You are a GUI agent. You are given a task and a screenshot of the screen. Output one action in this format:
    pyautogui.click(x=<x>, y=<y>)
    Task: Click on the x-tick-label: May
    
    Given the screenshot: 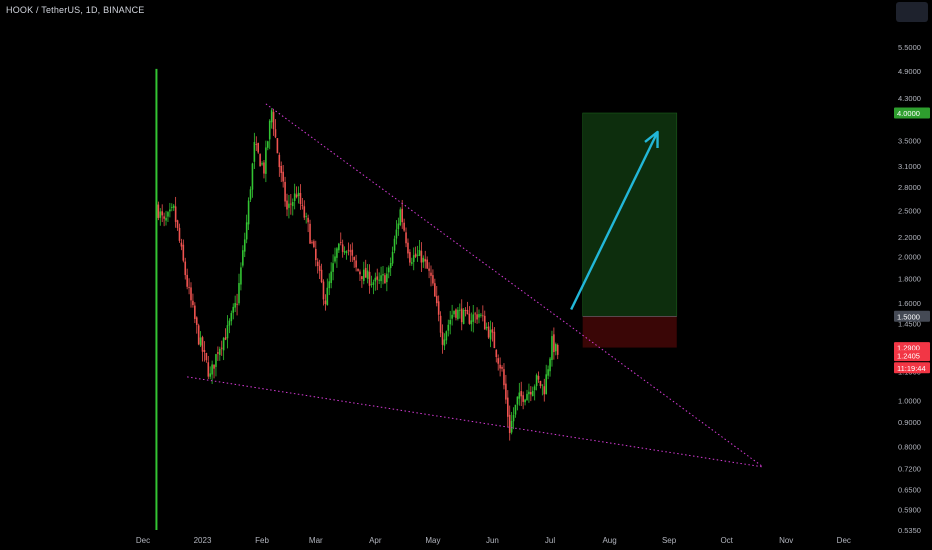 What is the action you would take?
    pyautogui.click(x=432, y=540)
    